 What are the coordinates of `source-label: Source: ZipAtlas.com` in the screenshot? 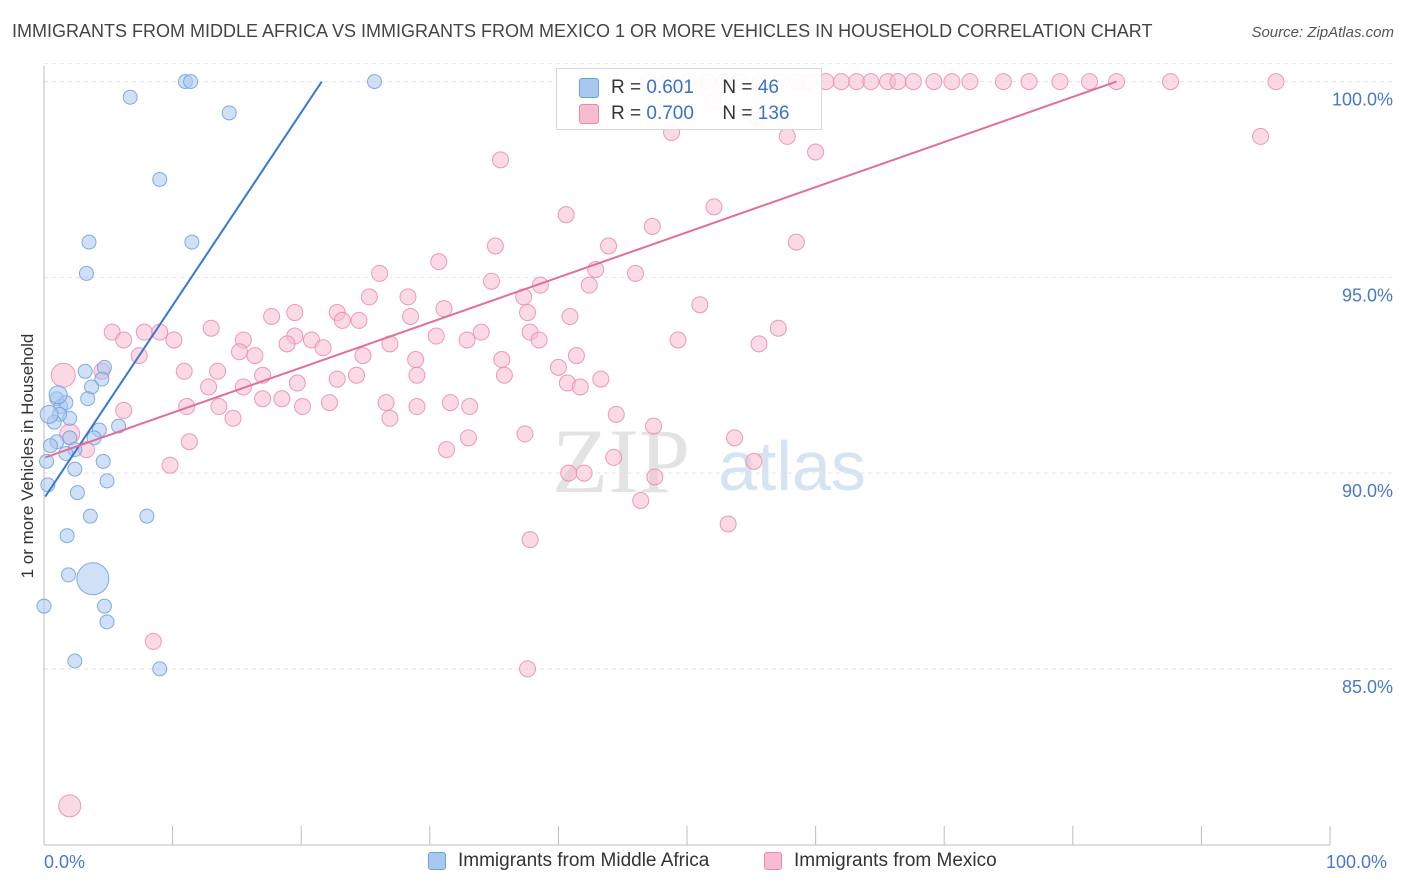 It's located at (1322, 32).